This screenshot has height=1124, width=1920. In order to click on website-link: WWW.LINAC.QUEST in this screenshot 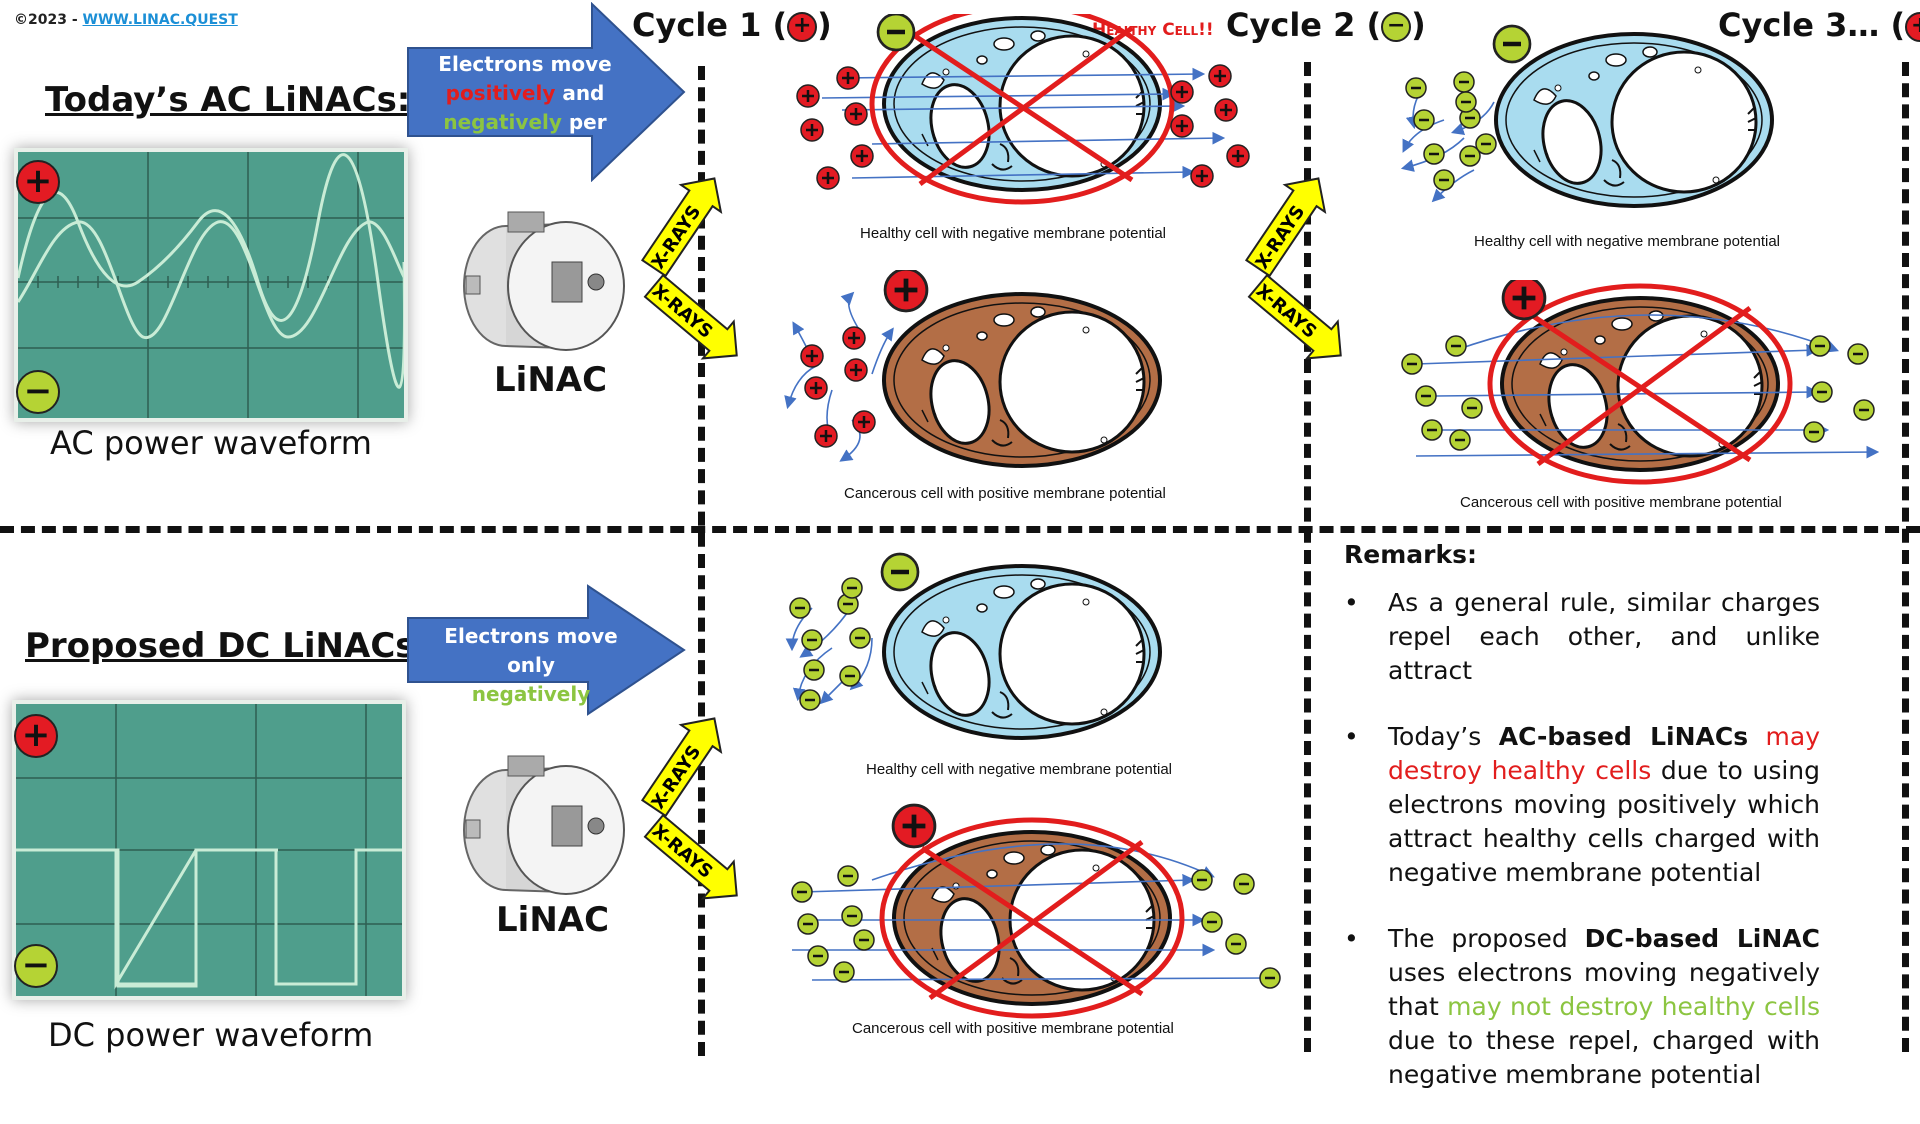, I will do `click(160, 20)`.